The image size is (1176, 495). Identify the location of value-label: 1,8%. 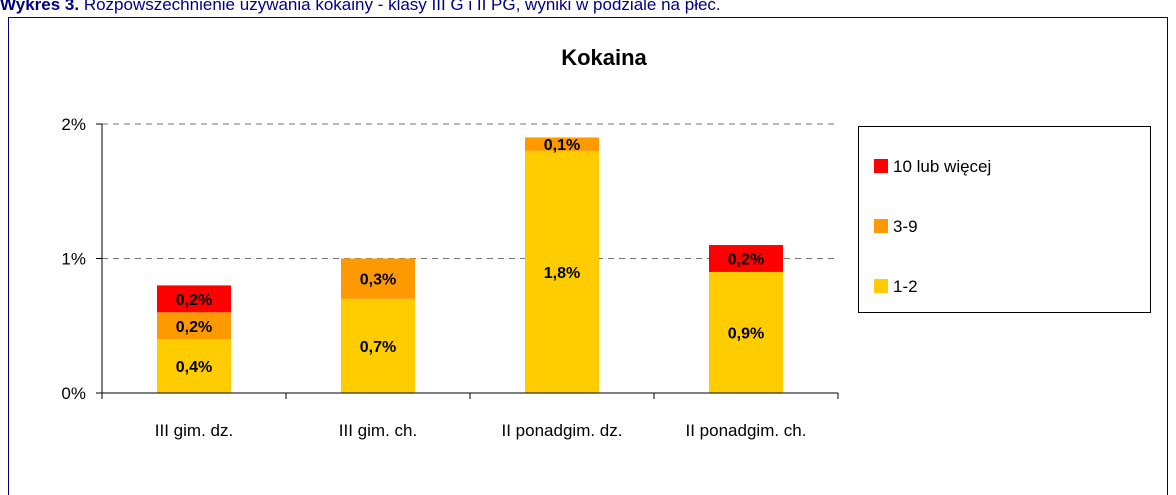
(562, 273).